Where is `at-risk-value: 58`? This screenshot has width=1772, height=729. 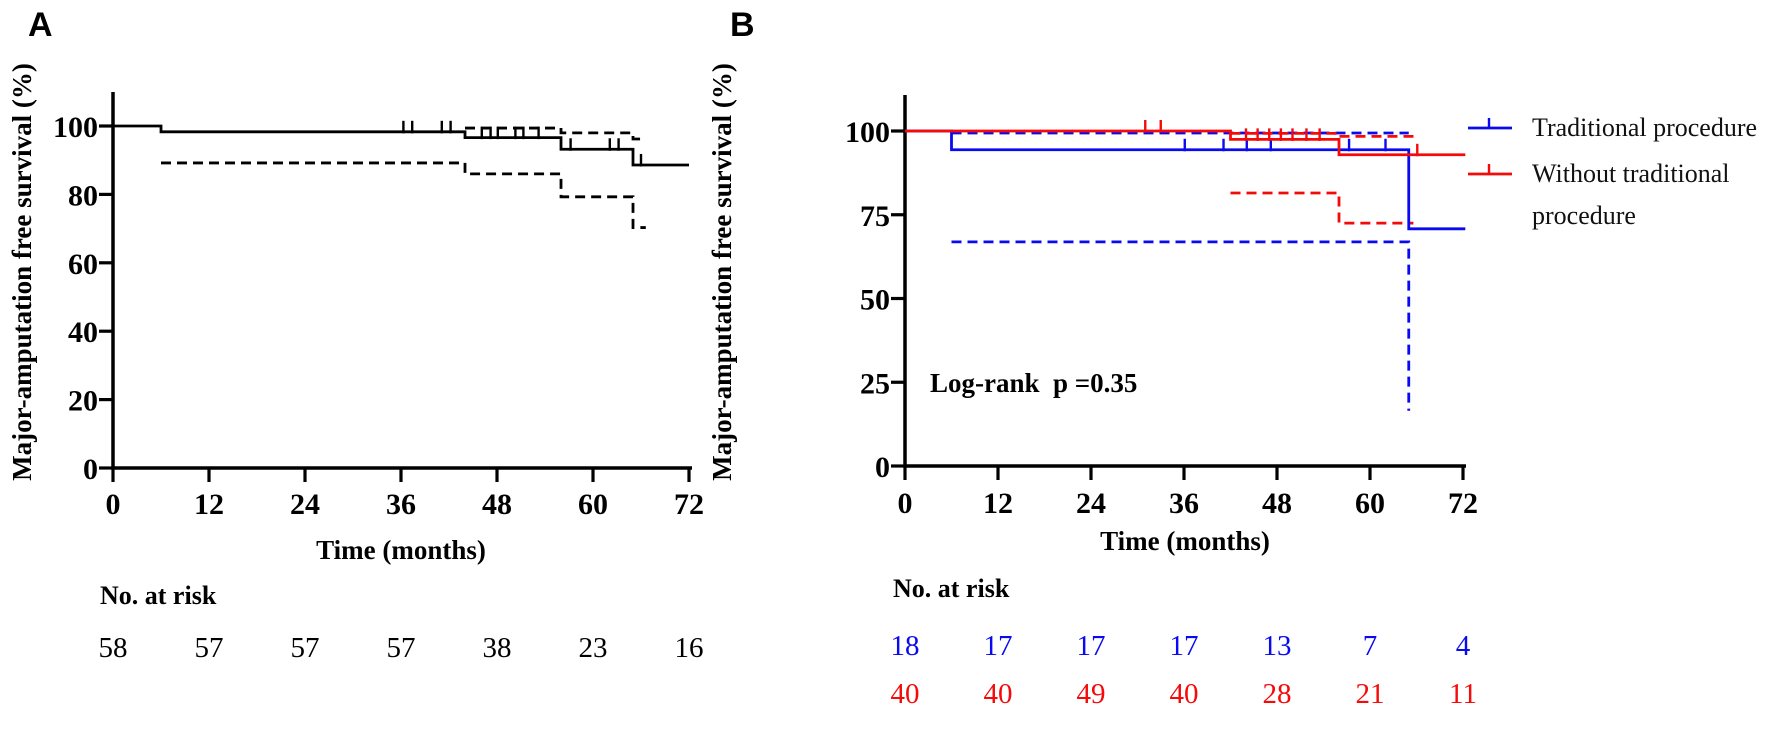
at-risk-value: 58 is located at coordinates (113, 648).